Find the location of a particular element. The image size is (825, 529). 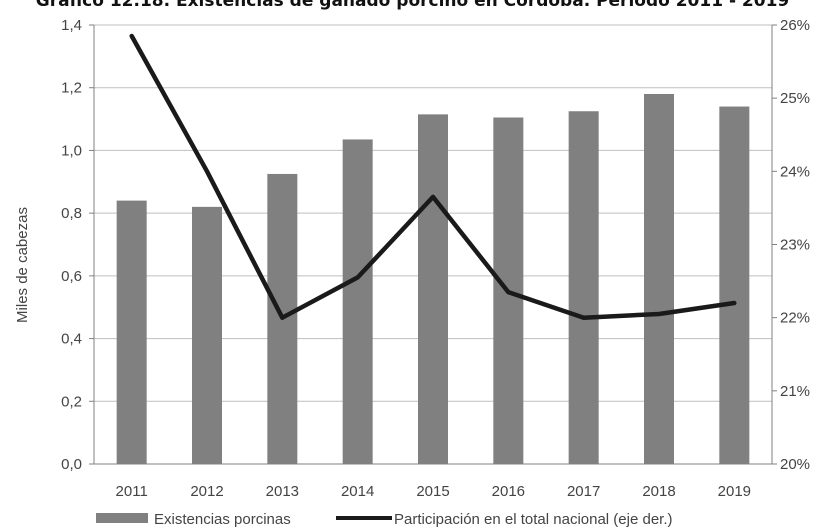

x-tick-label: 2013 is located at coordinates (282, 491).